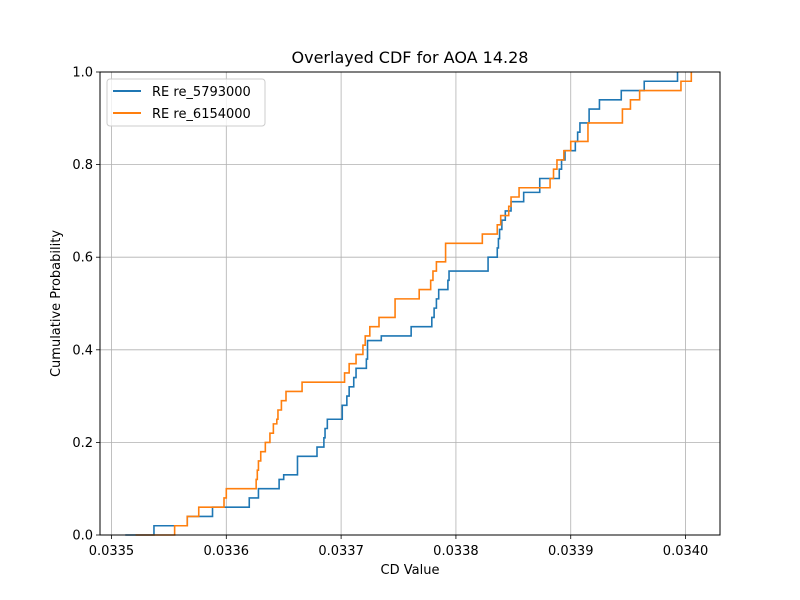 Image resolution: width=800 pixels, height=600 pixels. What do you see at coordinates (82, 258) in the screenshot?
I see `y-tick-label: 0.6` at bounding box center [82, 258].